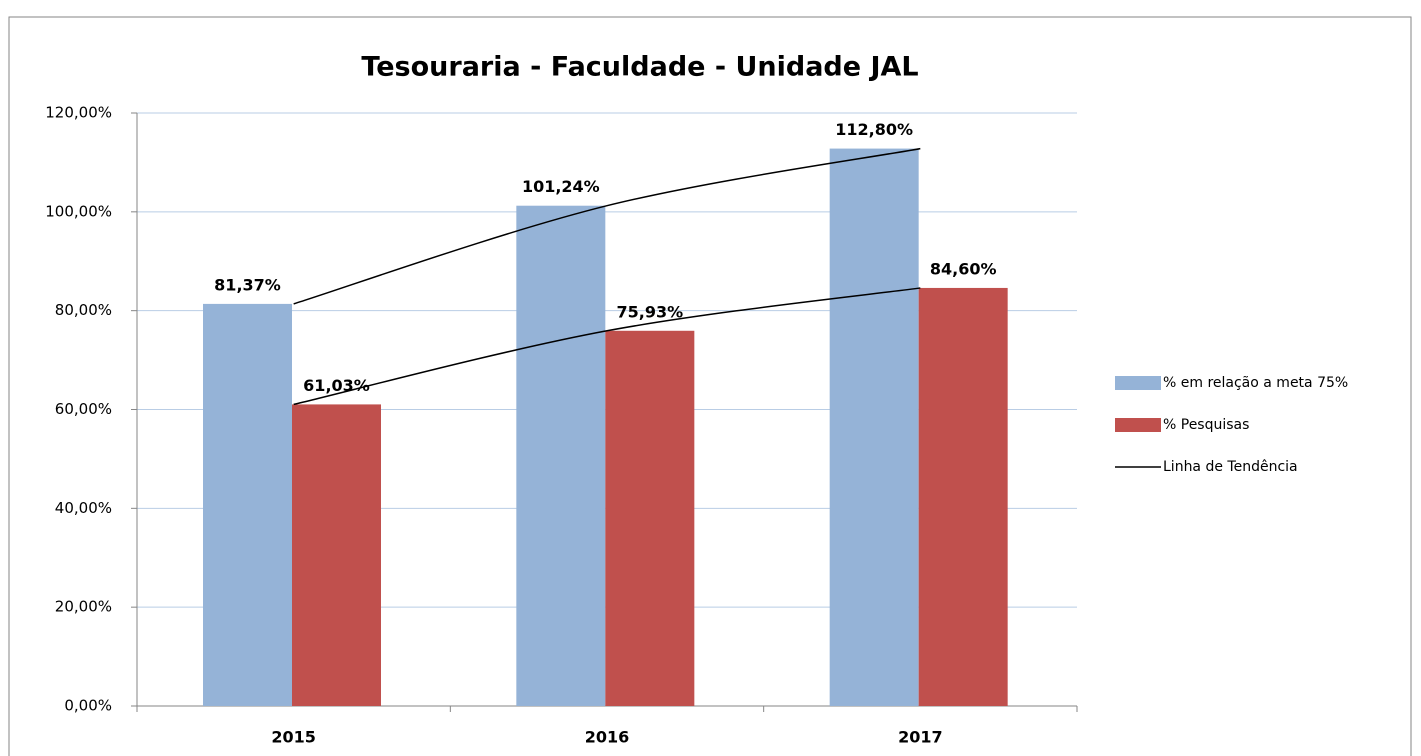 The height and width of the screenshot is (756, 1421). Describe the element at coordinates (920, 737) in the screenshot. I see `x-tick-label: 2017` at that location.